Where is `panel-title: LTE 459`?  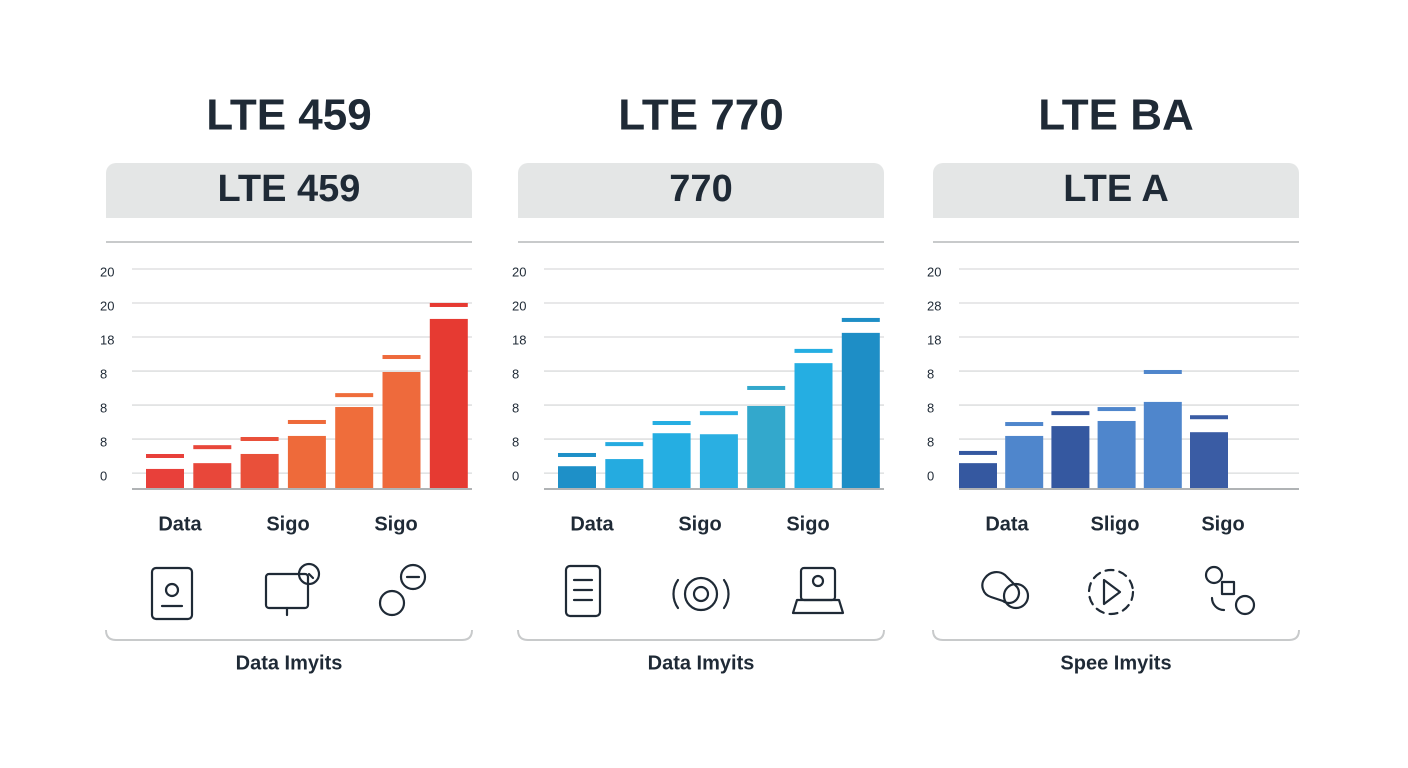 panel-title: LTE 459 is located at coordinates (288, 115).